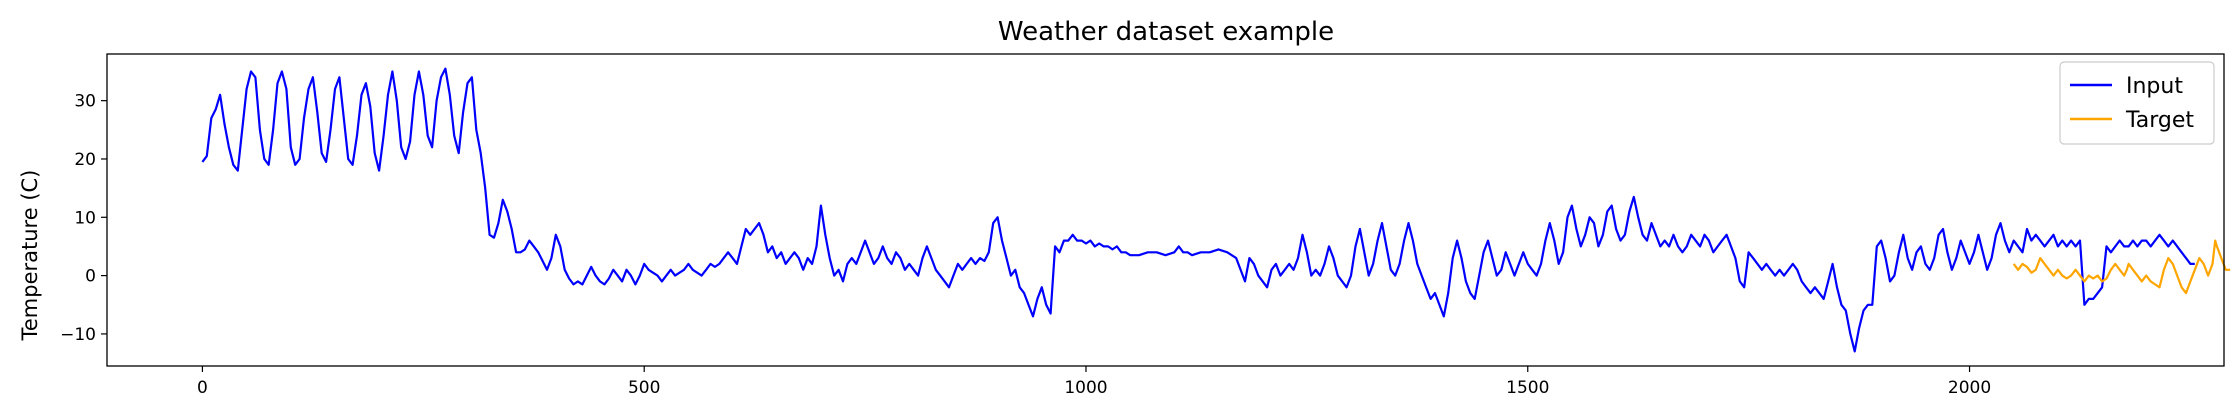 This screenshot has height=420, width=2240. What do you see at coordinates (78, 335) in the screenshot?
I see `y-tick-label: −10` at bounding box center [78, 335].